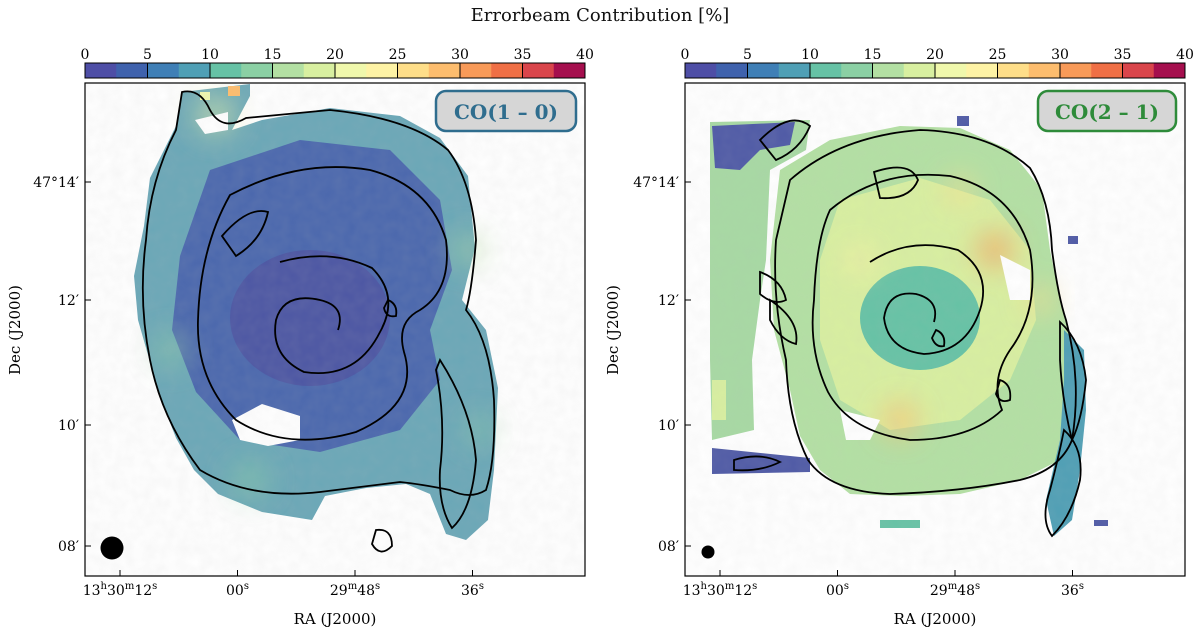  Describe the element at coordinates (62, 365) in the screenshot. I see `co10-y-tick-labels: 47°14′ 12′ 10′ 08′` at that location.